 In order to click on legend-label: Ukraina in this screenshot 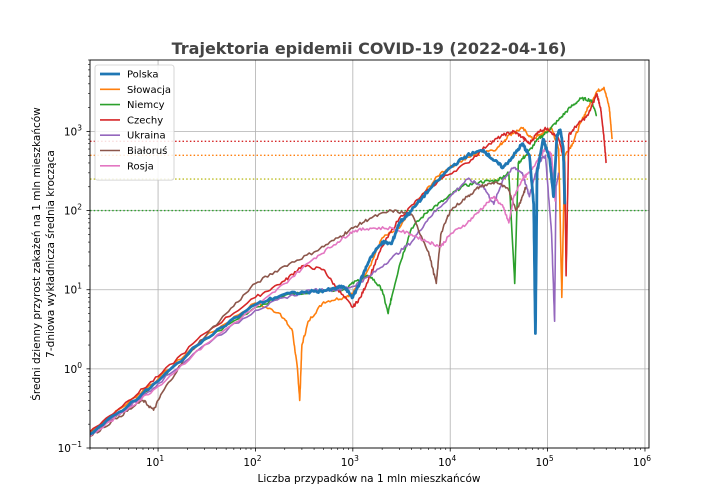, I will do `click(146, 136)`.